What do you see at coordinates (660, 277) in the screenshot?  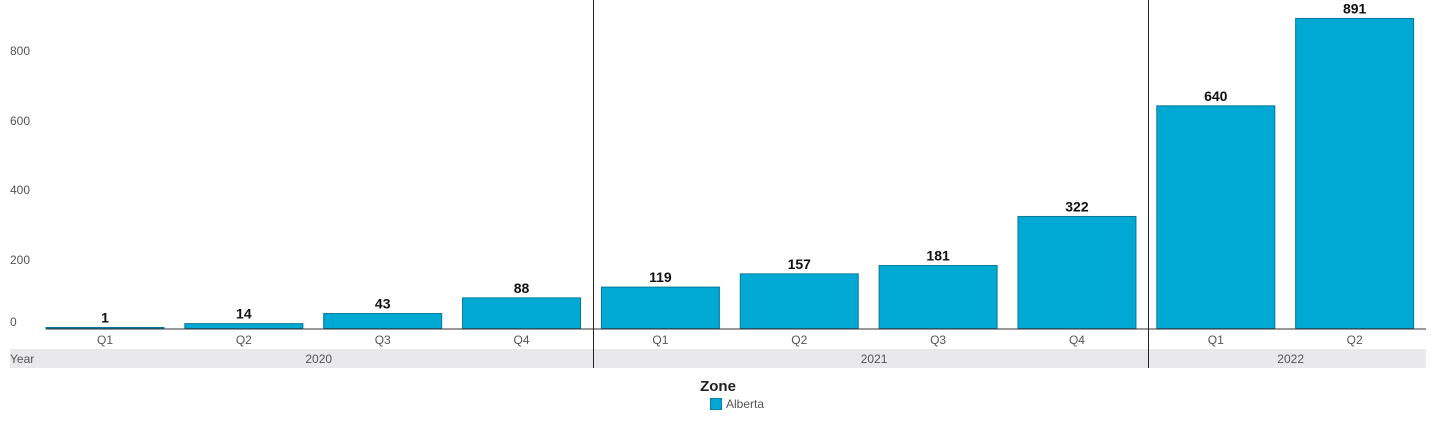 I see `data-label: 119` at bounding box center [660, 277].